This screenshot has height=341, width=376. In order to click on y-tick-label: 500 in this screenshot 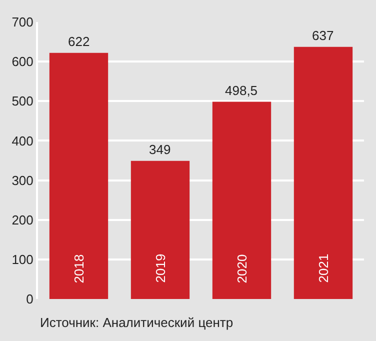, I will do `click(23, 101)`.